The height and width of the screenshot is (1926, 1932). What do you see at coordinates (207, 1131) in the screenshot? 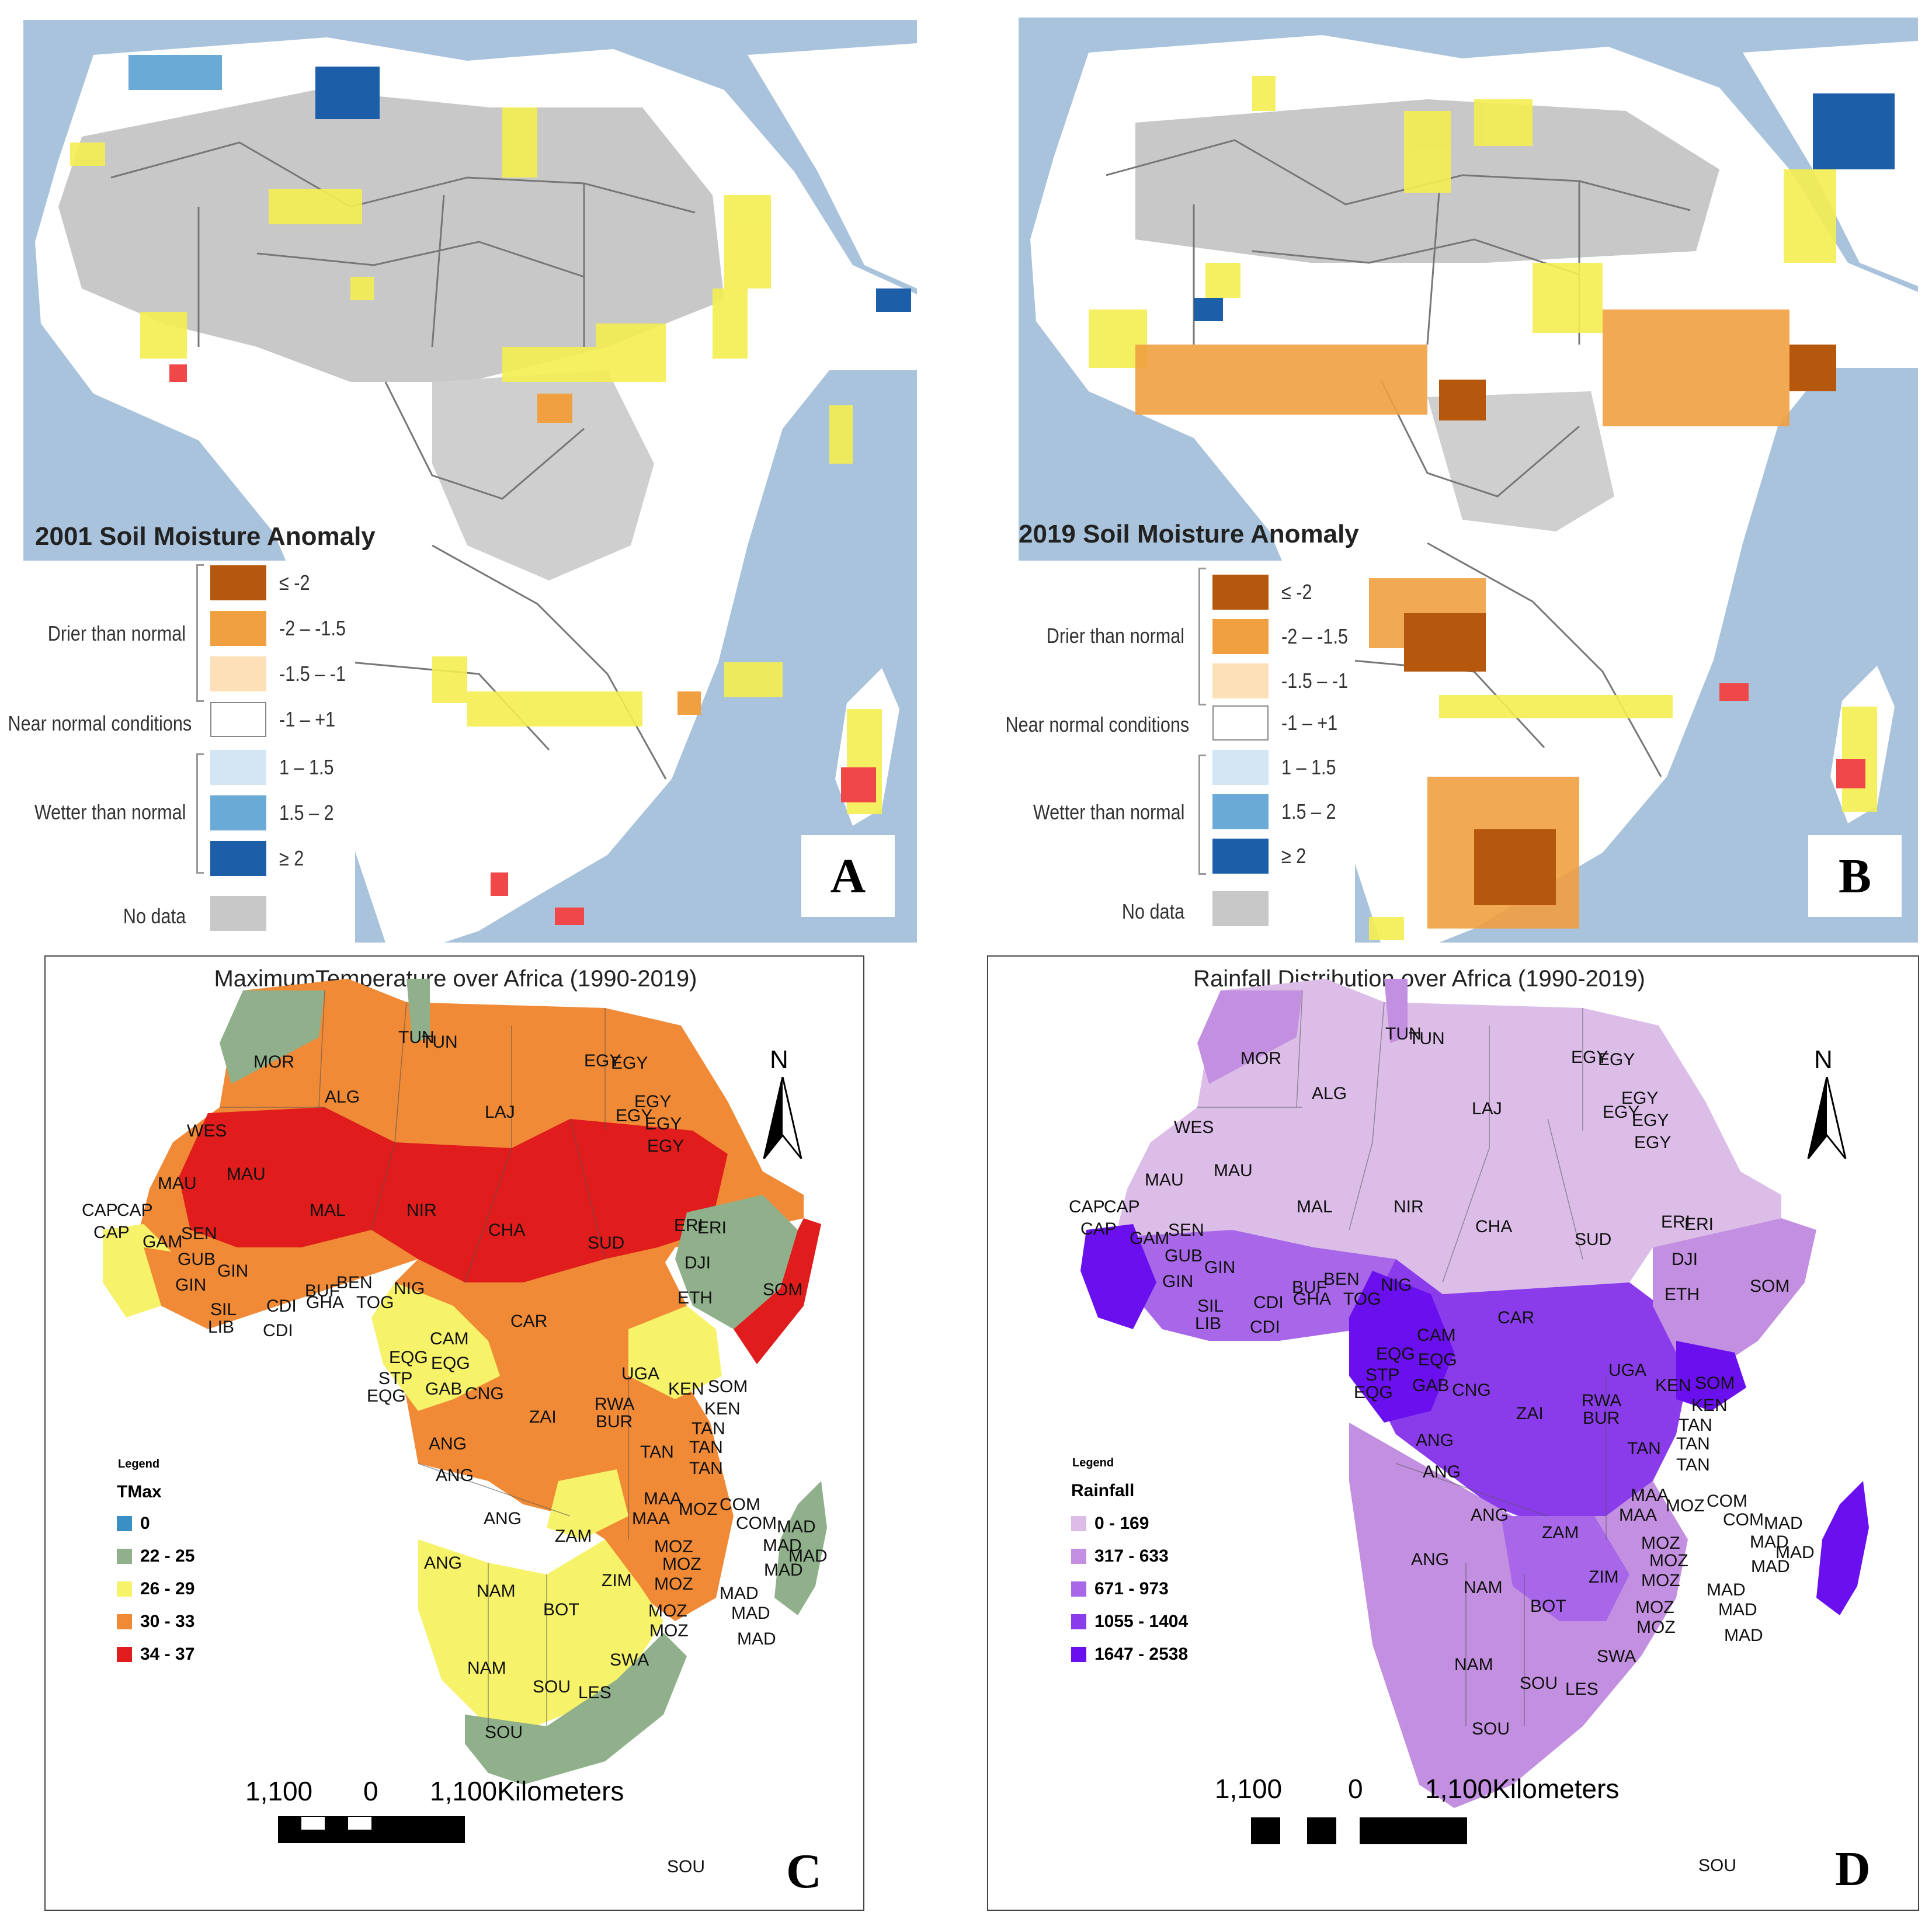
I see `panel-c-country-label: WES` at bounding box center [207, 1131].